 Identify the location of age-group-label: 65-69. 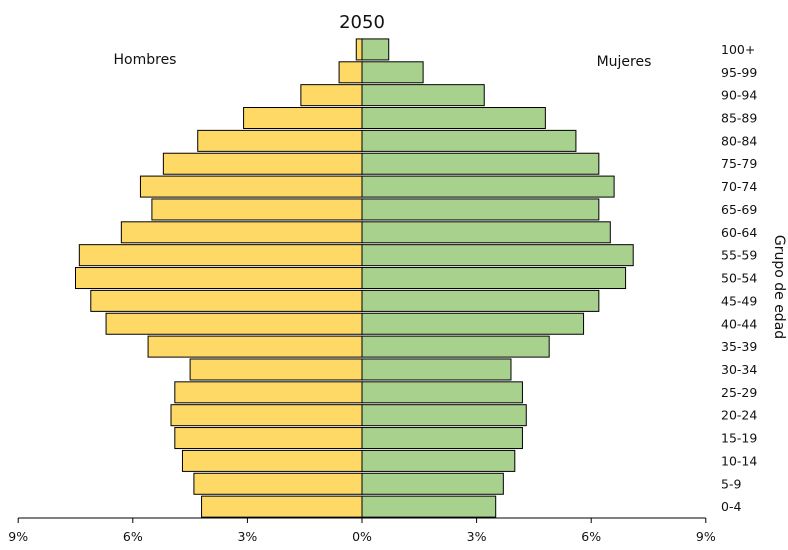
(739, 209).